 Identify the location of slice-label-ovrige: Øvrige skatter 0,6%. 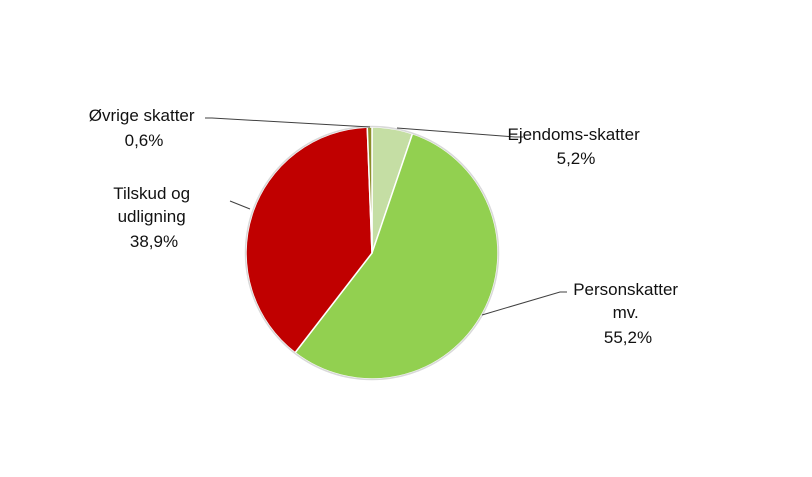
(144, 128).